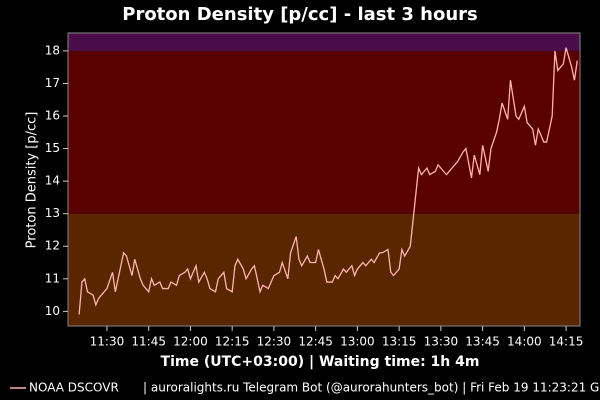  What do you see at coordinates (52, 148) in the screenshot?
I see `y-tick-label: 15` at bounding box center [52, 148].